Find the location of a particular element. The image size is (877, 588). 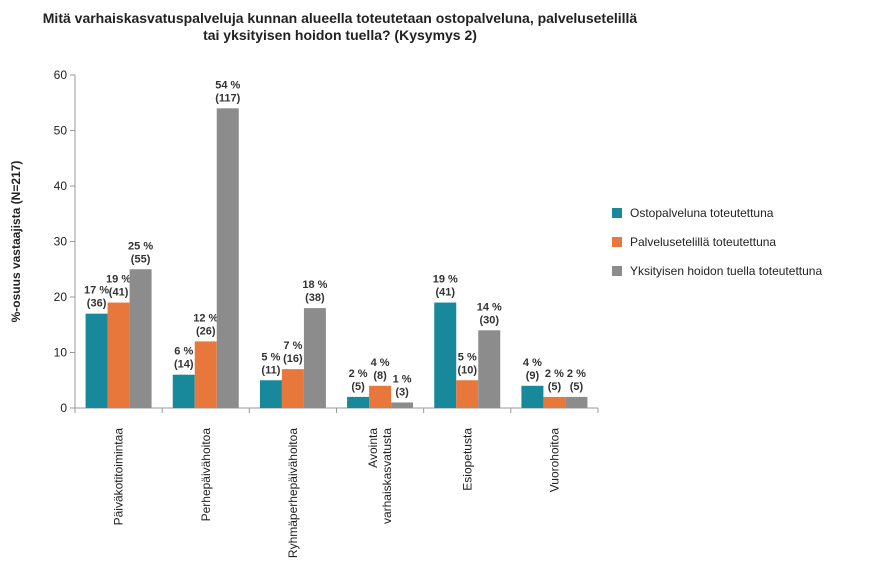

x-tick-label: Päiväkotitoimintaa is located at coordinates (119, 477).